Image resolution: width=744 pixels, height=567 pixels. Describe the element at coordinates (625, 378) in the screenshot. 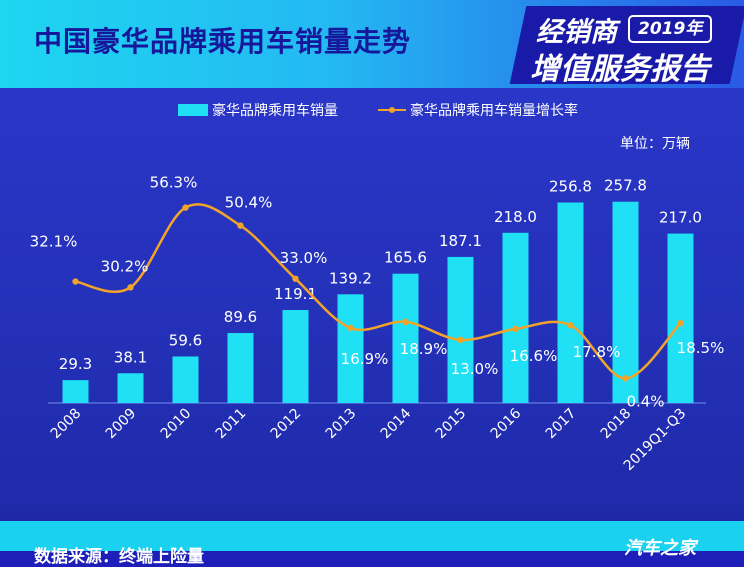

I see `rate-point-2018` at that location.